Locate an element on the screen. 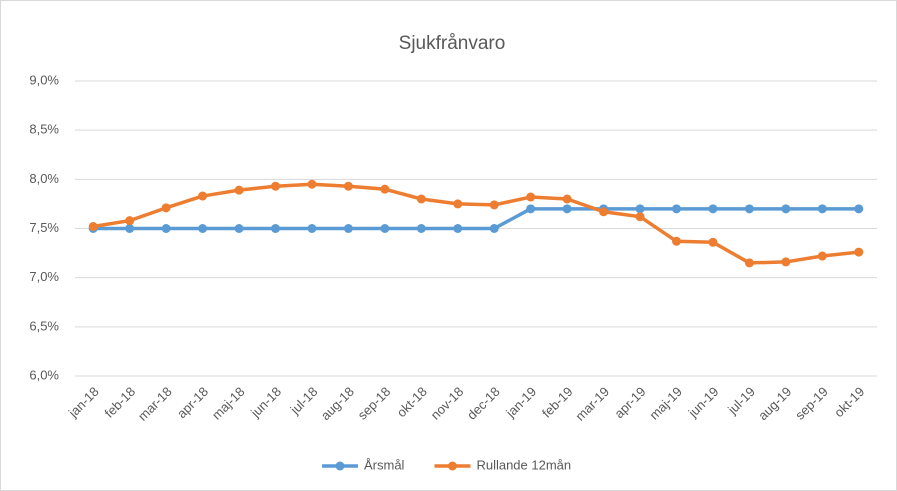 Image resolution: width=897 pixels, height=491 pixels. y-tick-label: 8,5% is located at coordinates (44, 129).